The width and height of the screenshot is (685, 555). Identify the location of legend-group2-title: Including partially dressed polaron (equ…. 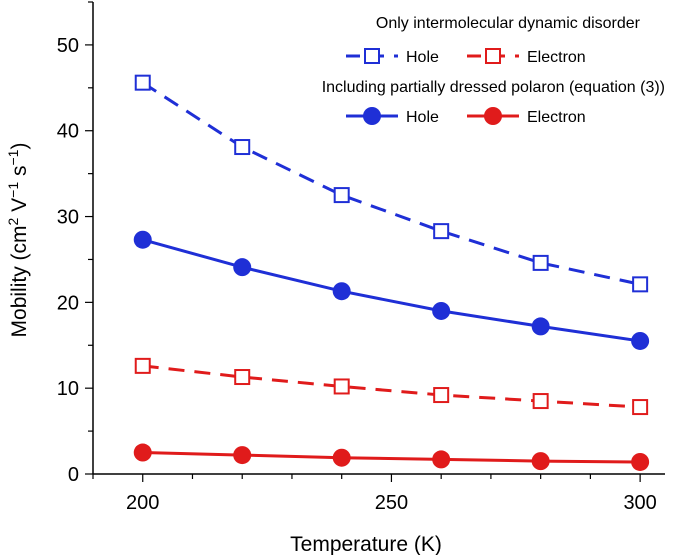
(493, 87).